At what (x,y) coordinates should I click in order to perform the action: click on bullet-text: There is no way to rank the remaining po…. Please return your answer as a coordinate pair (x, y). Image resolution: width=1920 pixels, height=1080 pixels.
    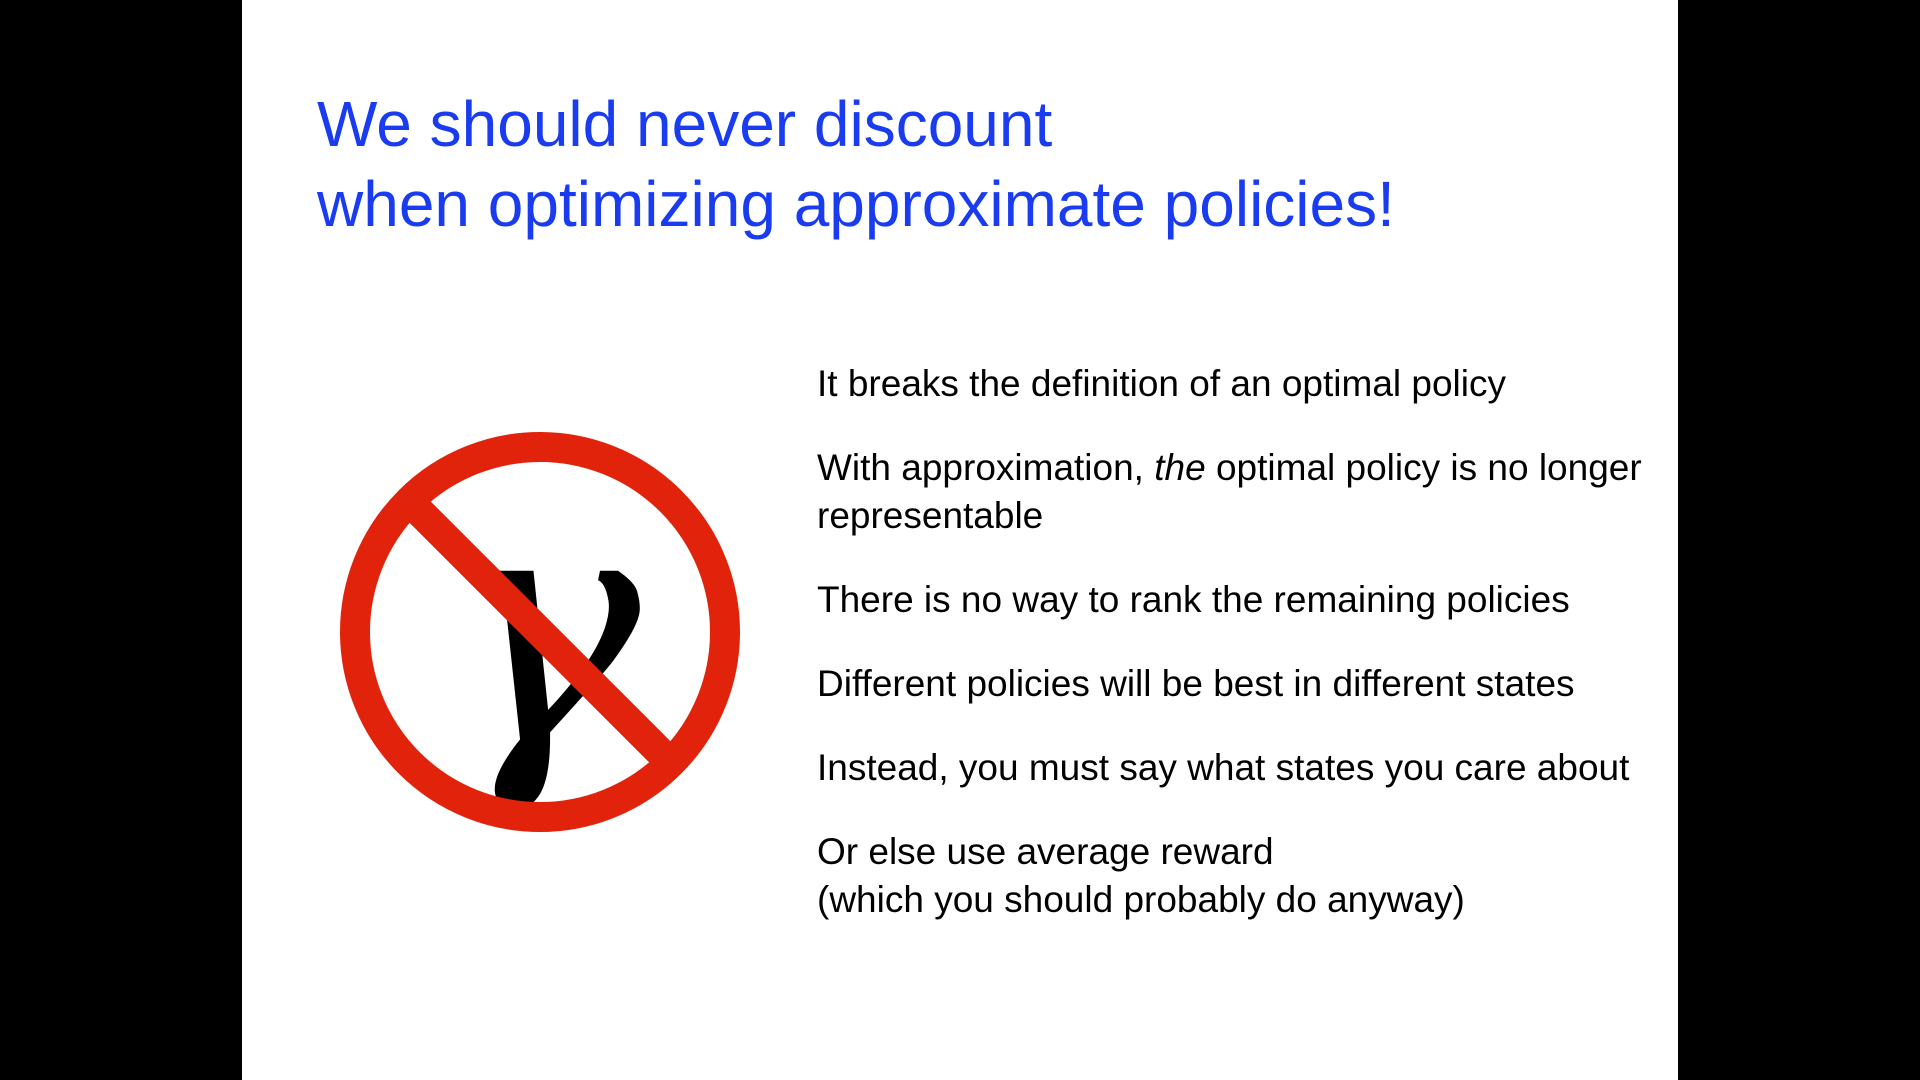
    Looking at the image, I should click on (1193, 599).